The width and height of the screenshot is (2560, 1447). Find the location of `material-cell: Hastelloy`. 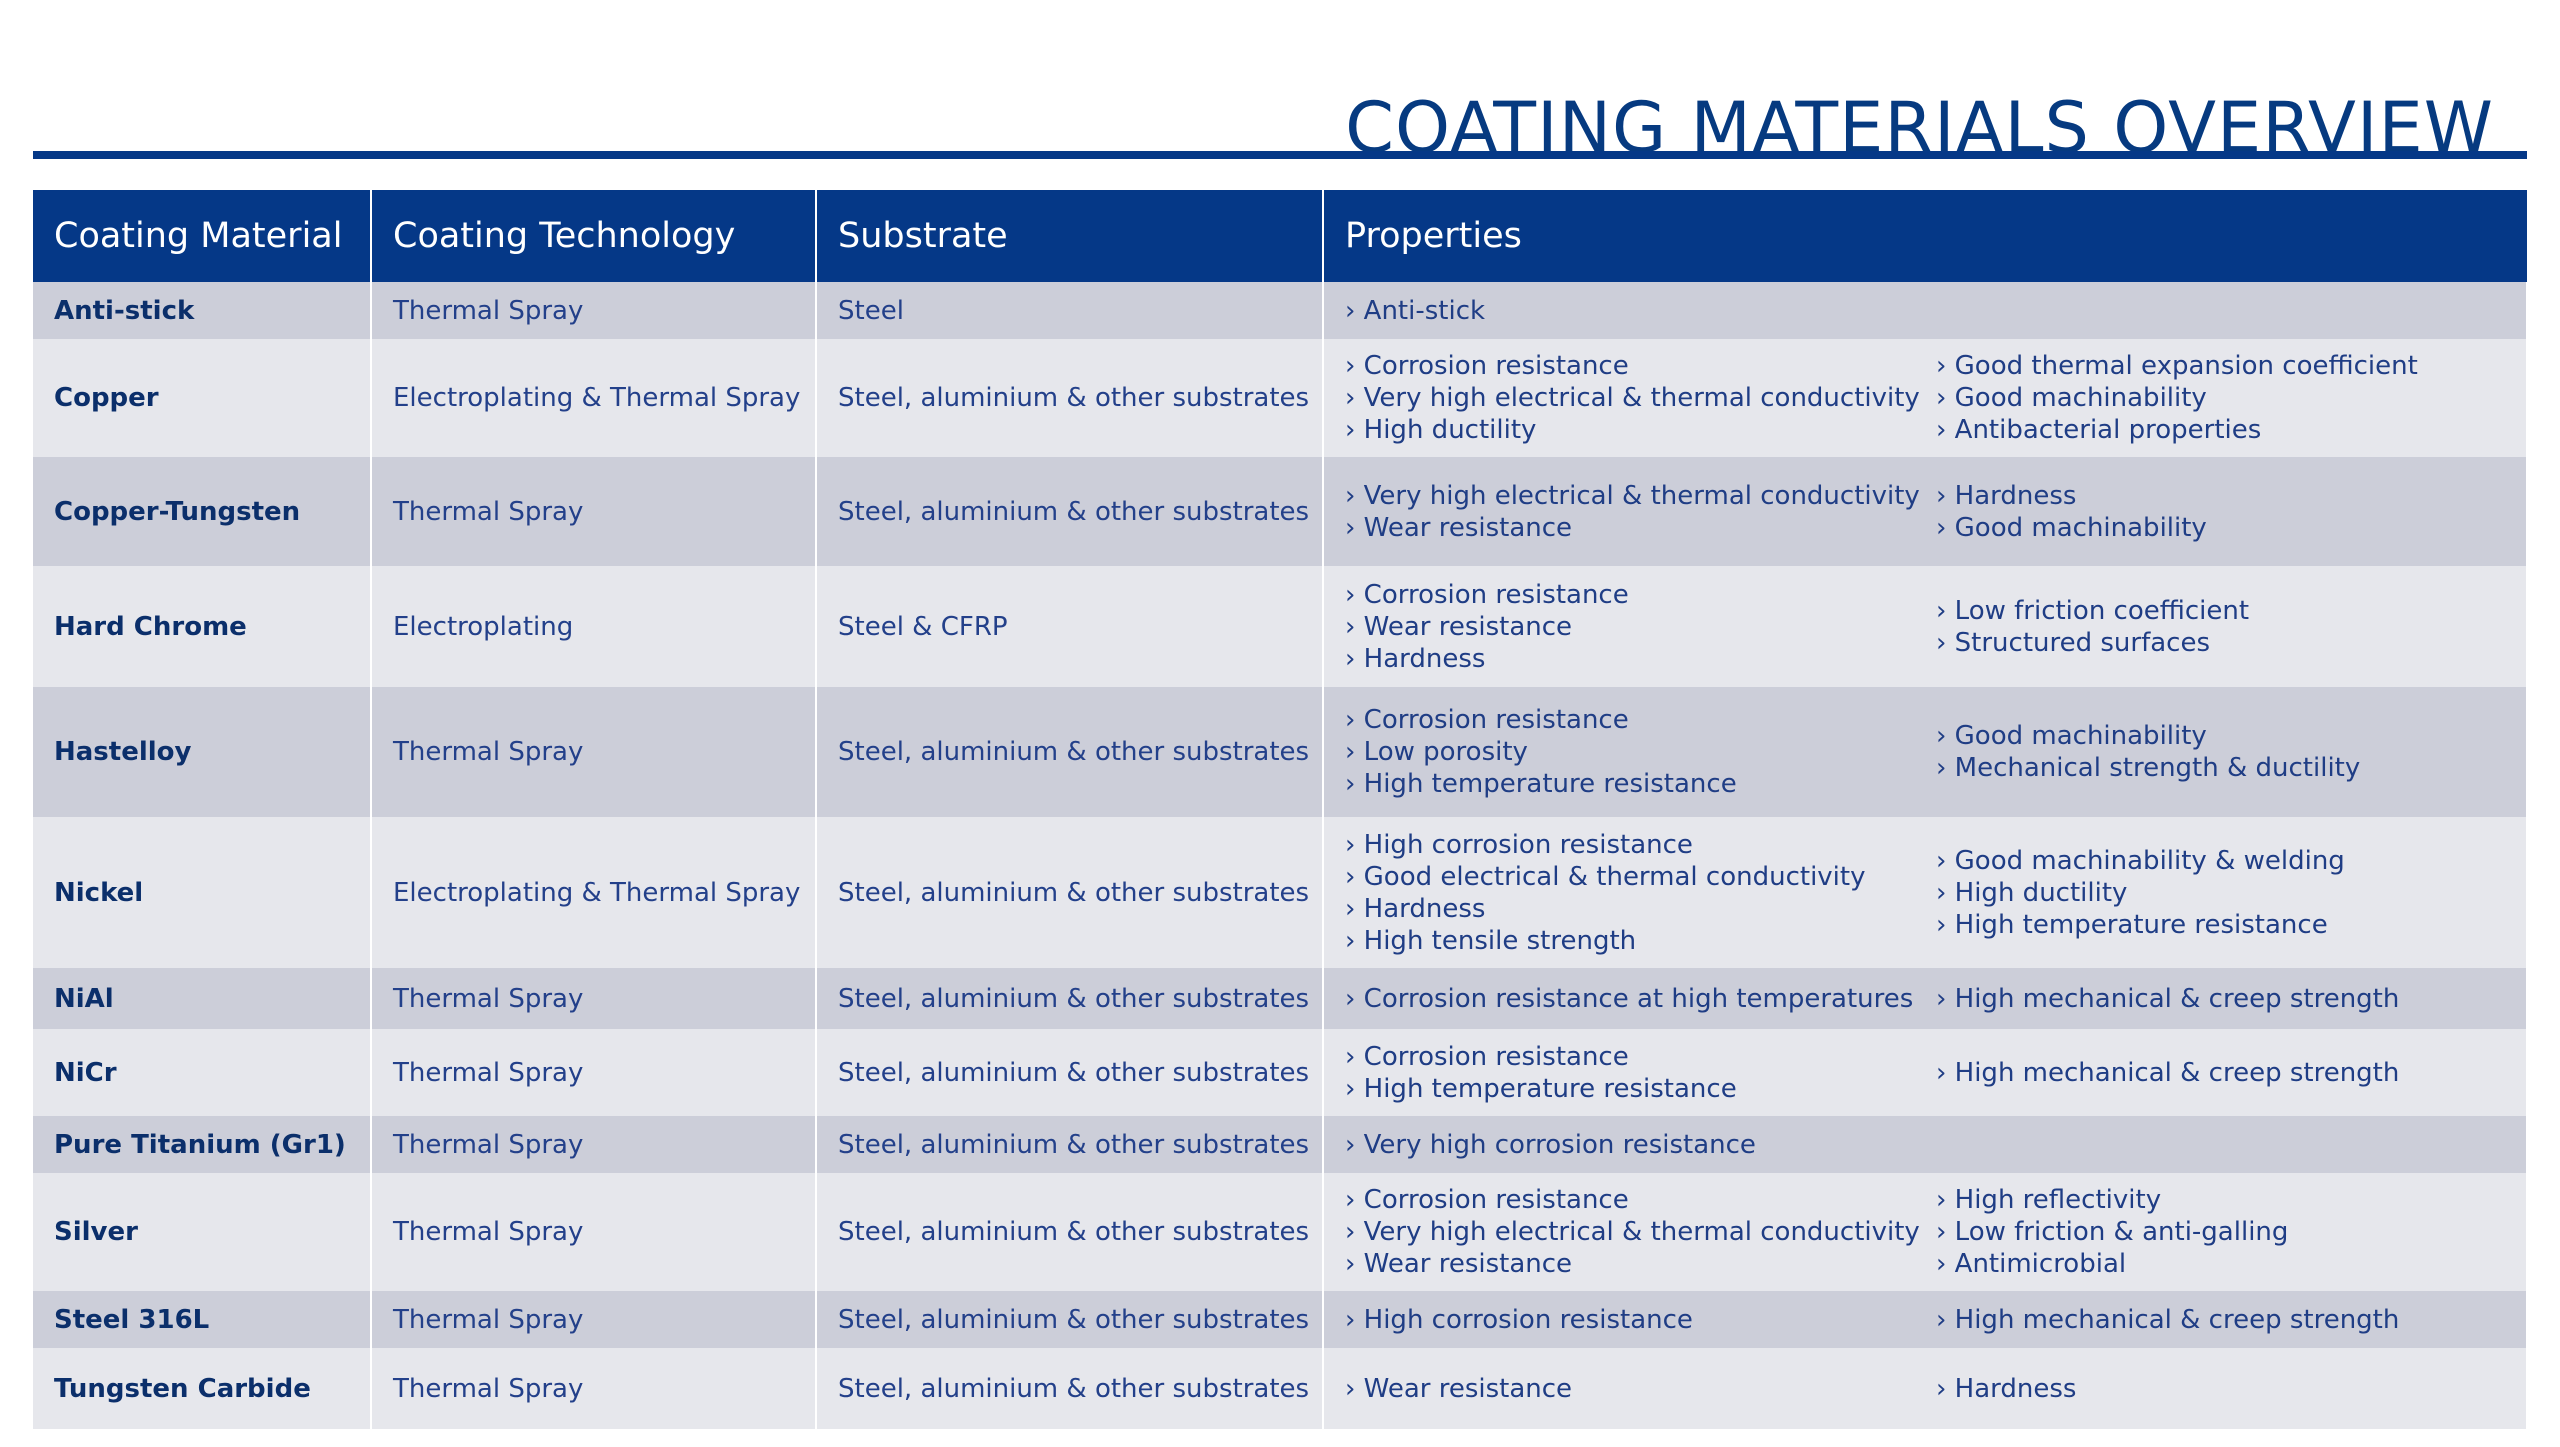

material-cell: Hastelloy is located at coordinates (202, 752).